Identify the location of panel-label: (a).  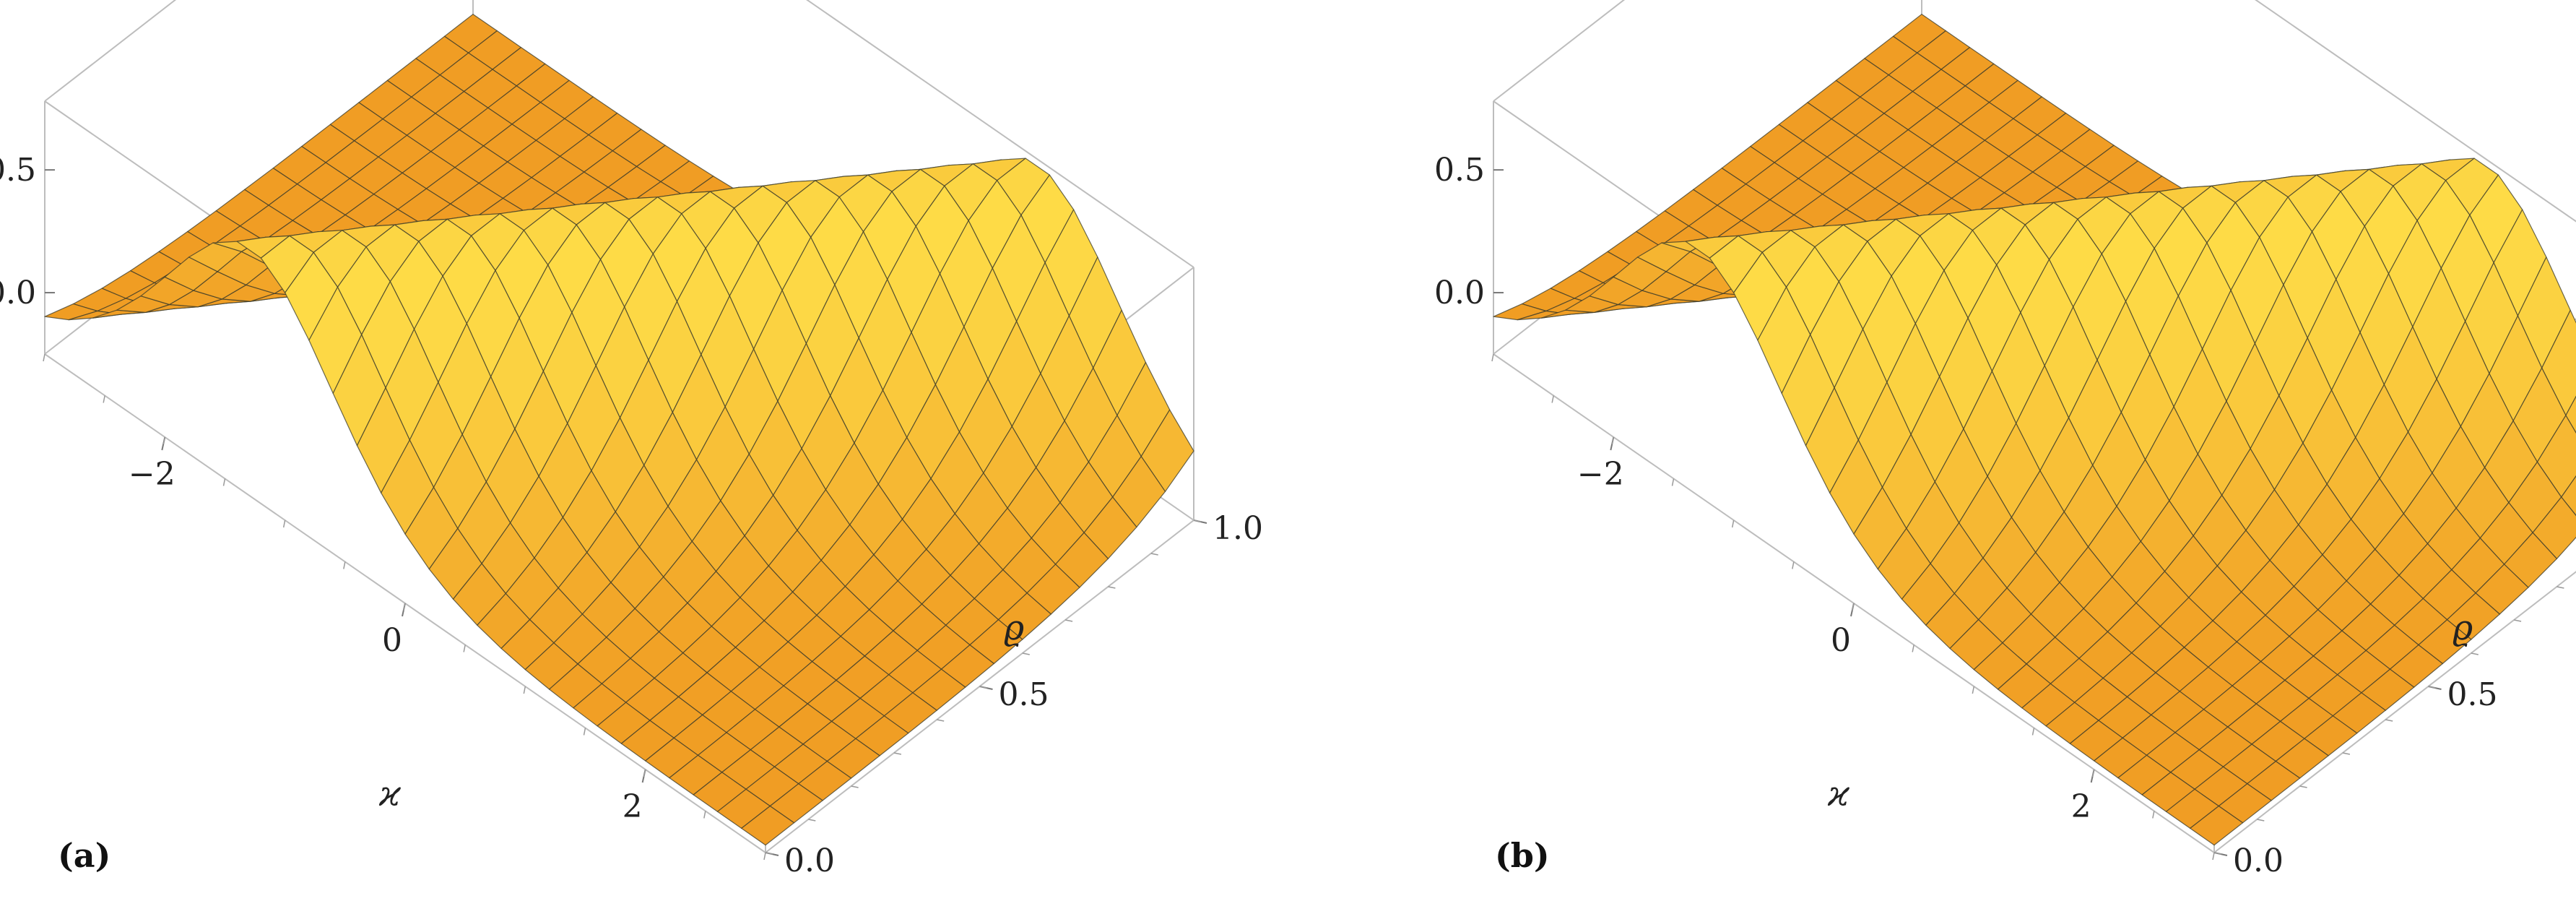
(84, 855).